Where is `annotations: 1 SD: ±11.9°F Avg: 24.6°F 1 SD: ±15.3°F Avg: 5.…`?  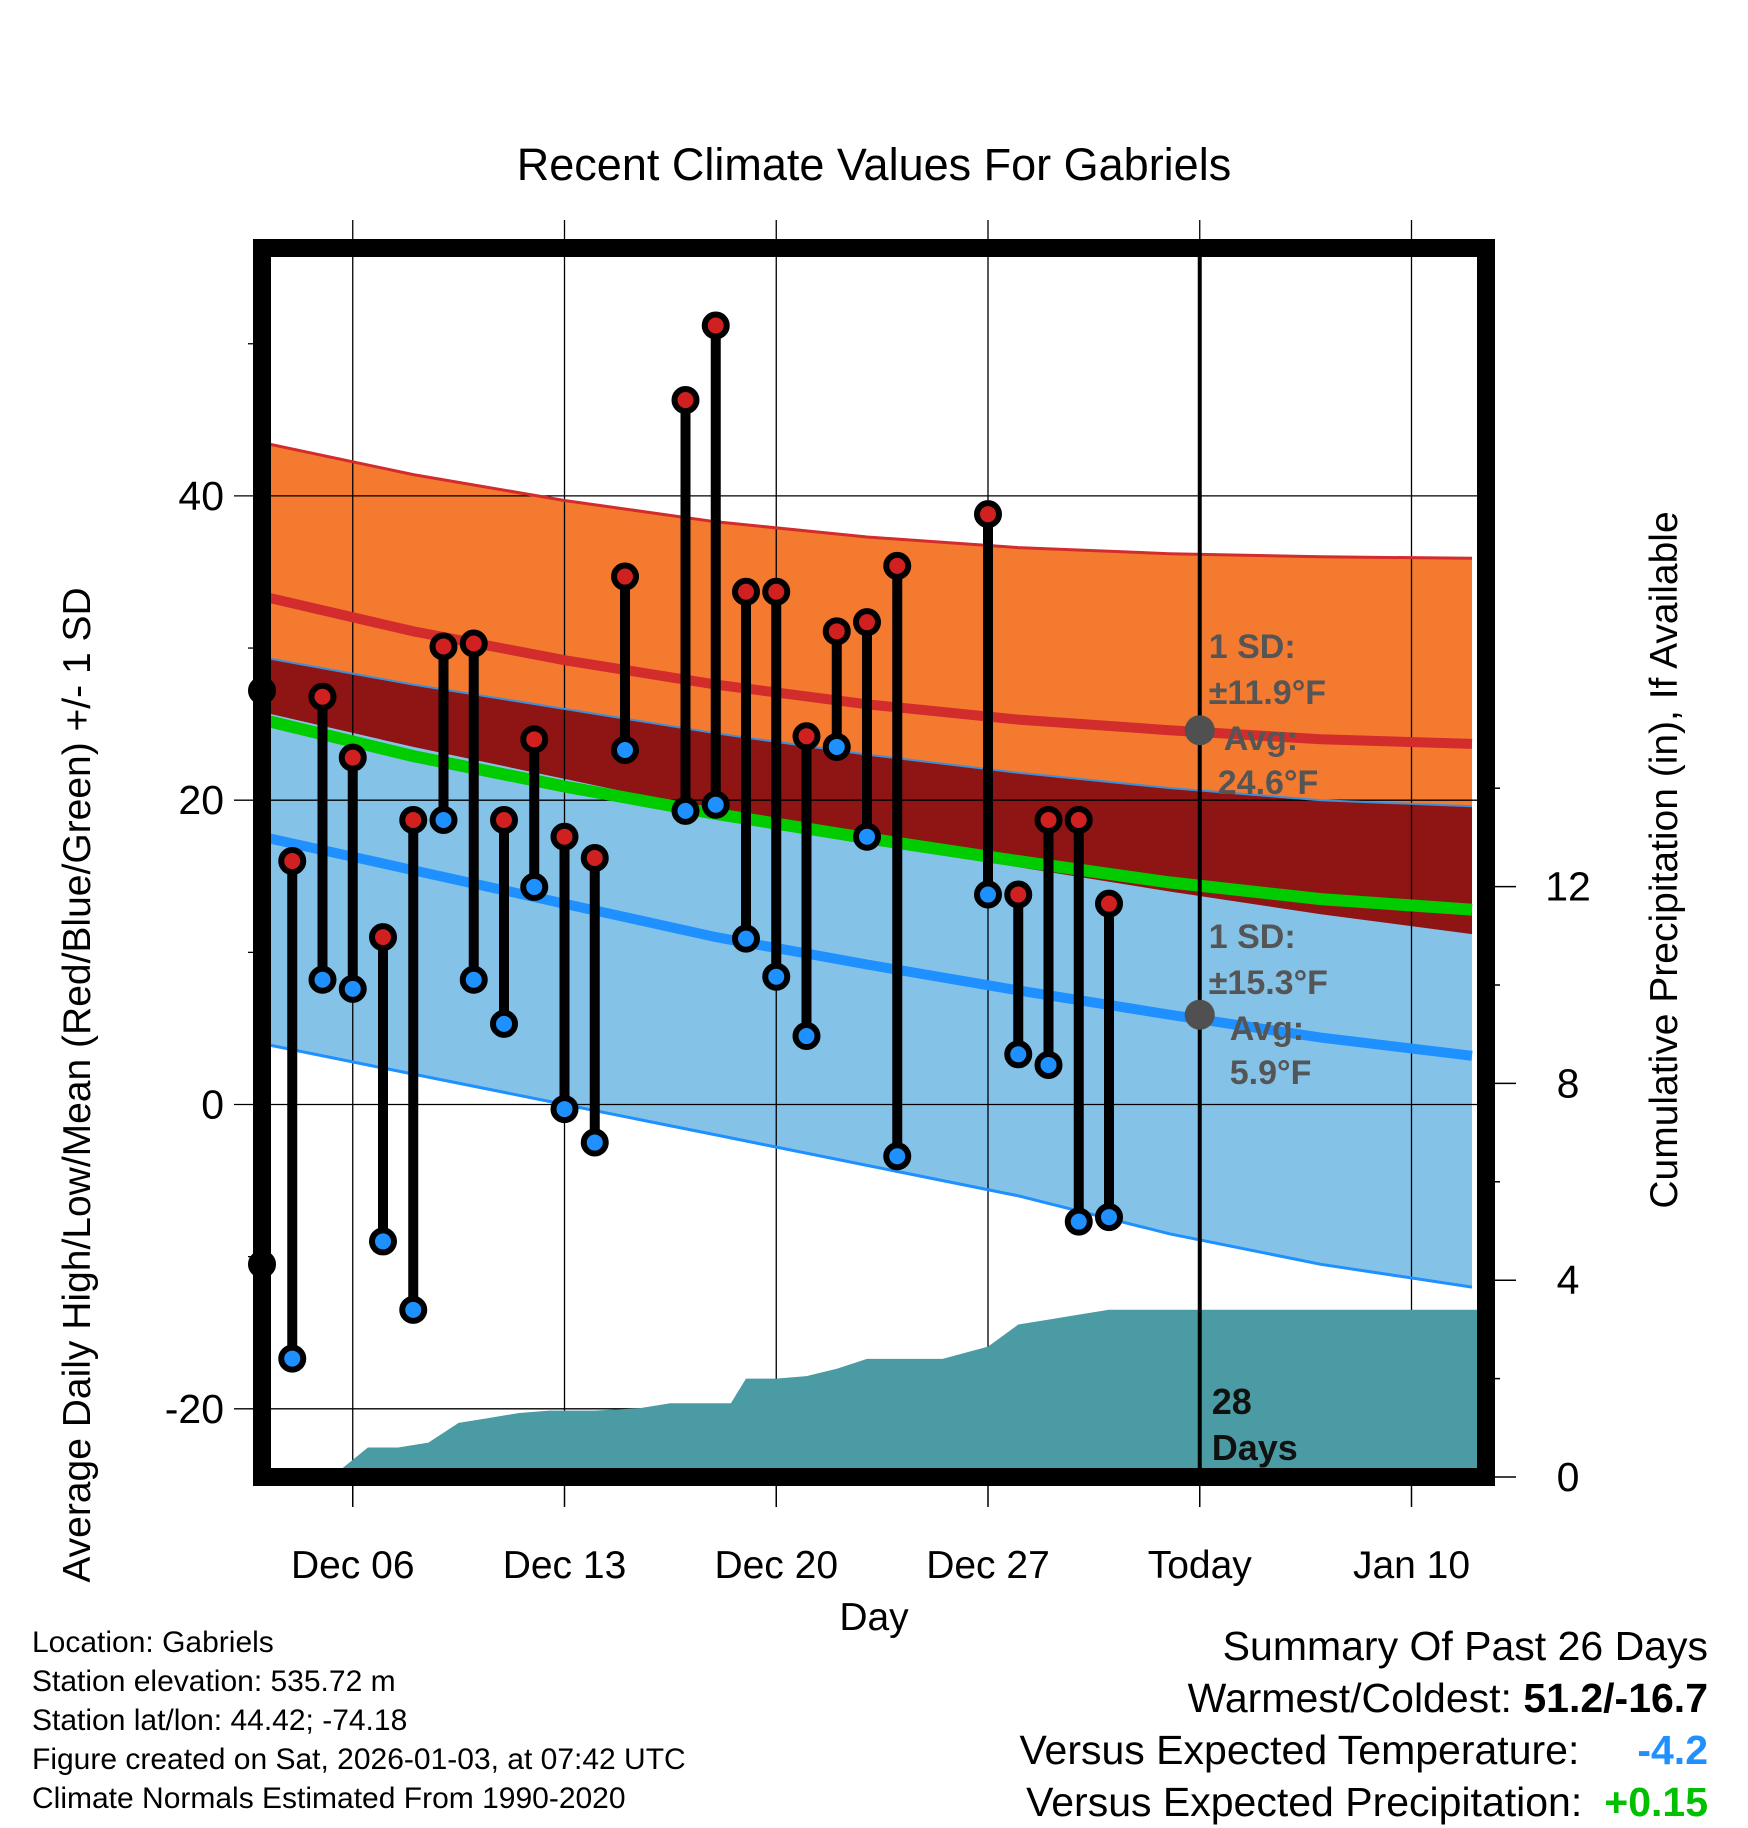
annotations: 1 SD: ±11.9°F Avg: 24.6°F 1 SD: ±15.3°F Avg: 5.… is located at coordinates (1256, 860).